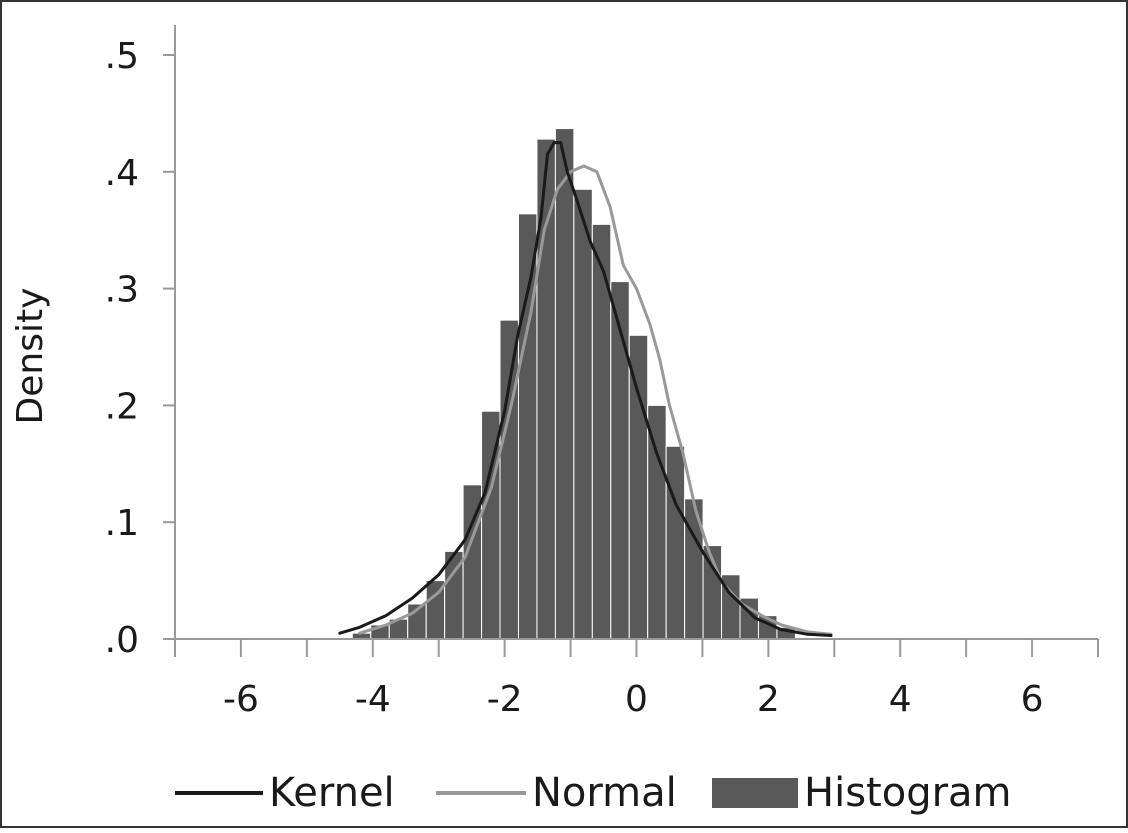  I want to click on x-tick-label: -2, so click(505, 699).